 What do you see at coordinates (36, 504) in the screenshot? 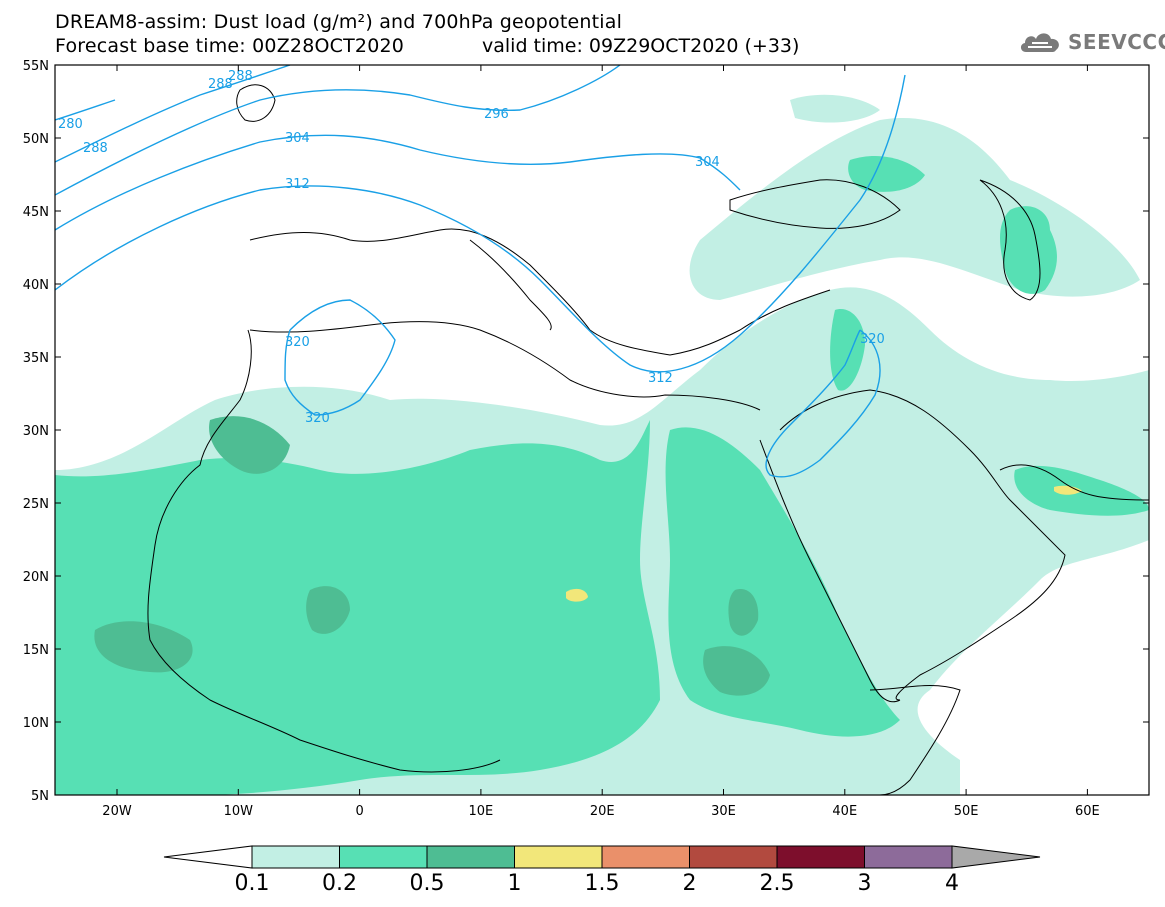
I see `lat-label: 25N` at bounding box center [36, 504].